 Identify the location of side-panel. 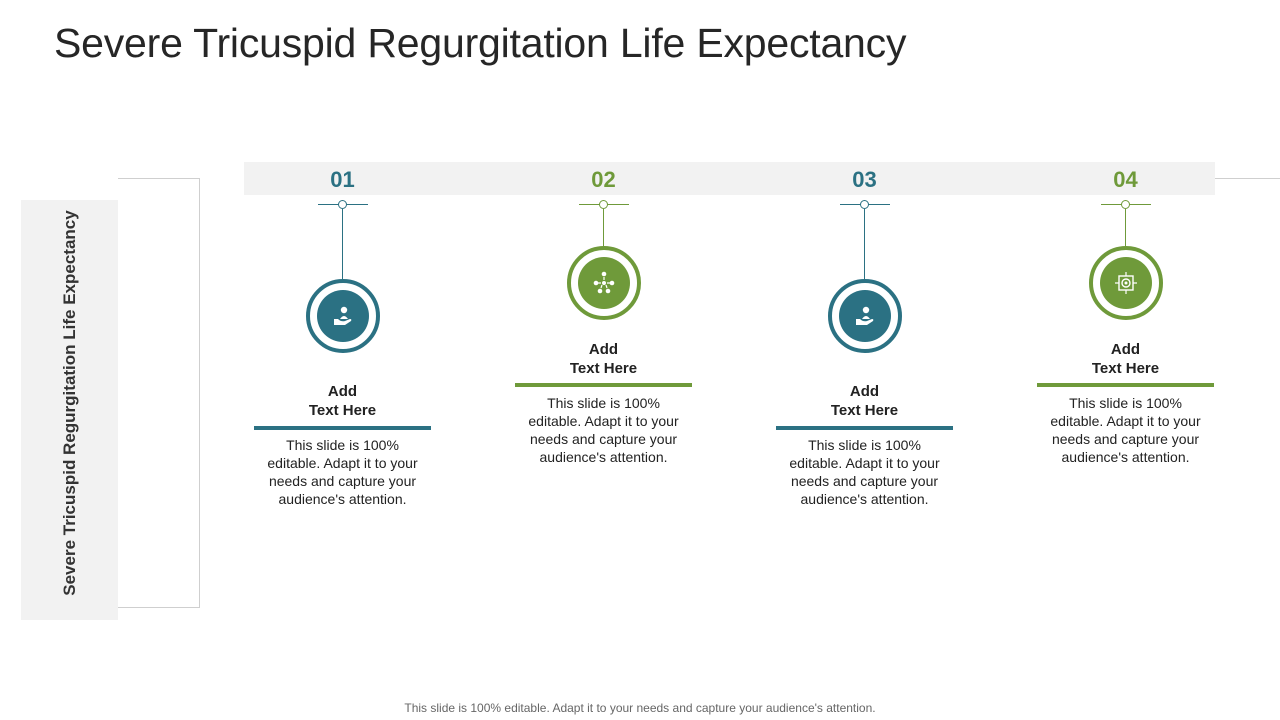
(69, 410).